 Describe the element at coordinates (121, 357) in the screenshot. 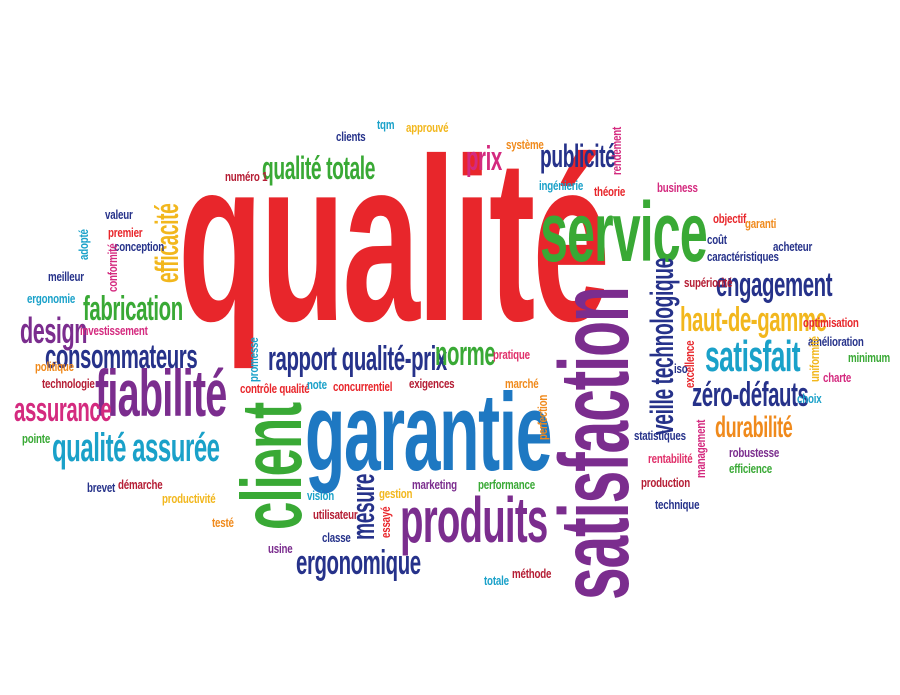

I see `word-consommateurs: consommateurs` at that location.